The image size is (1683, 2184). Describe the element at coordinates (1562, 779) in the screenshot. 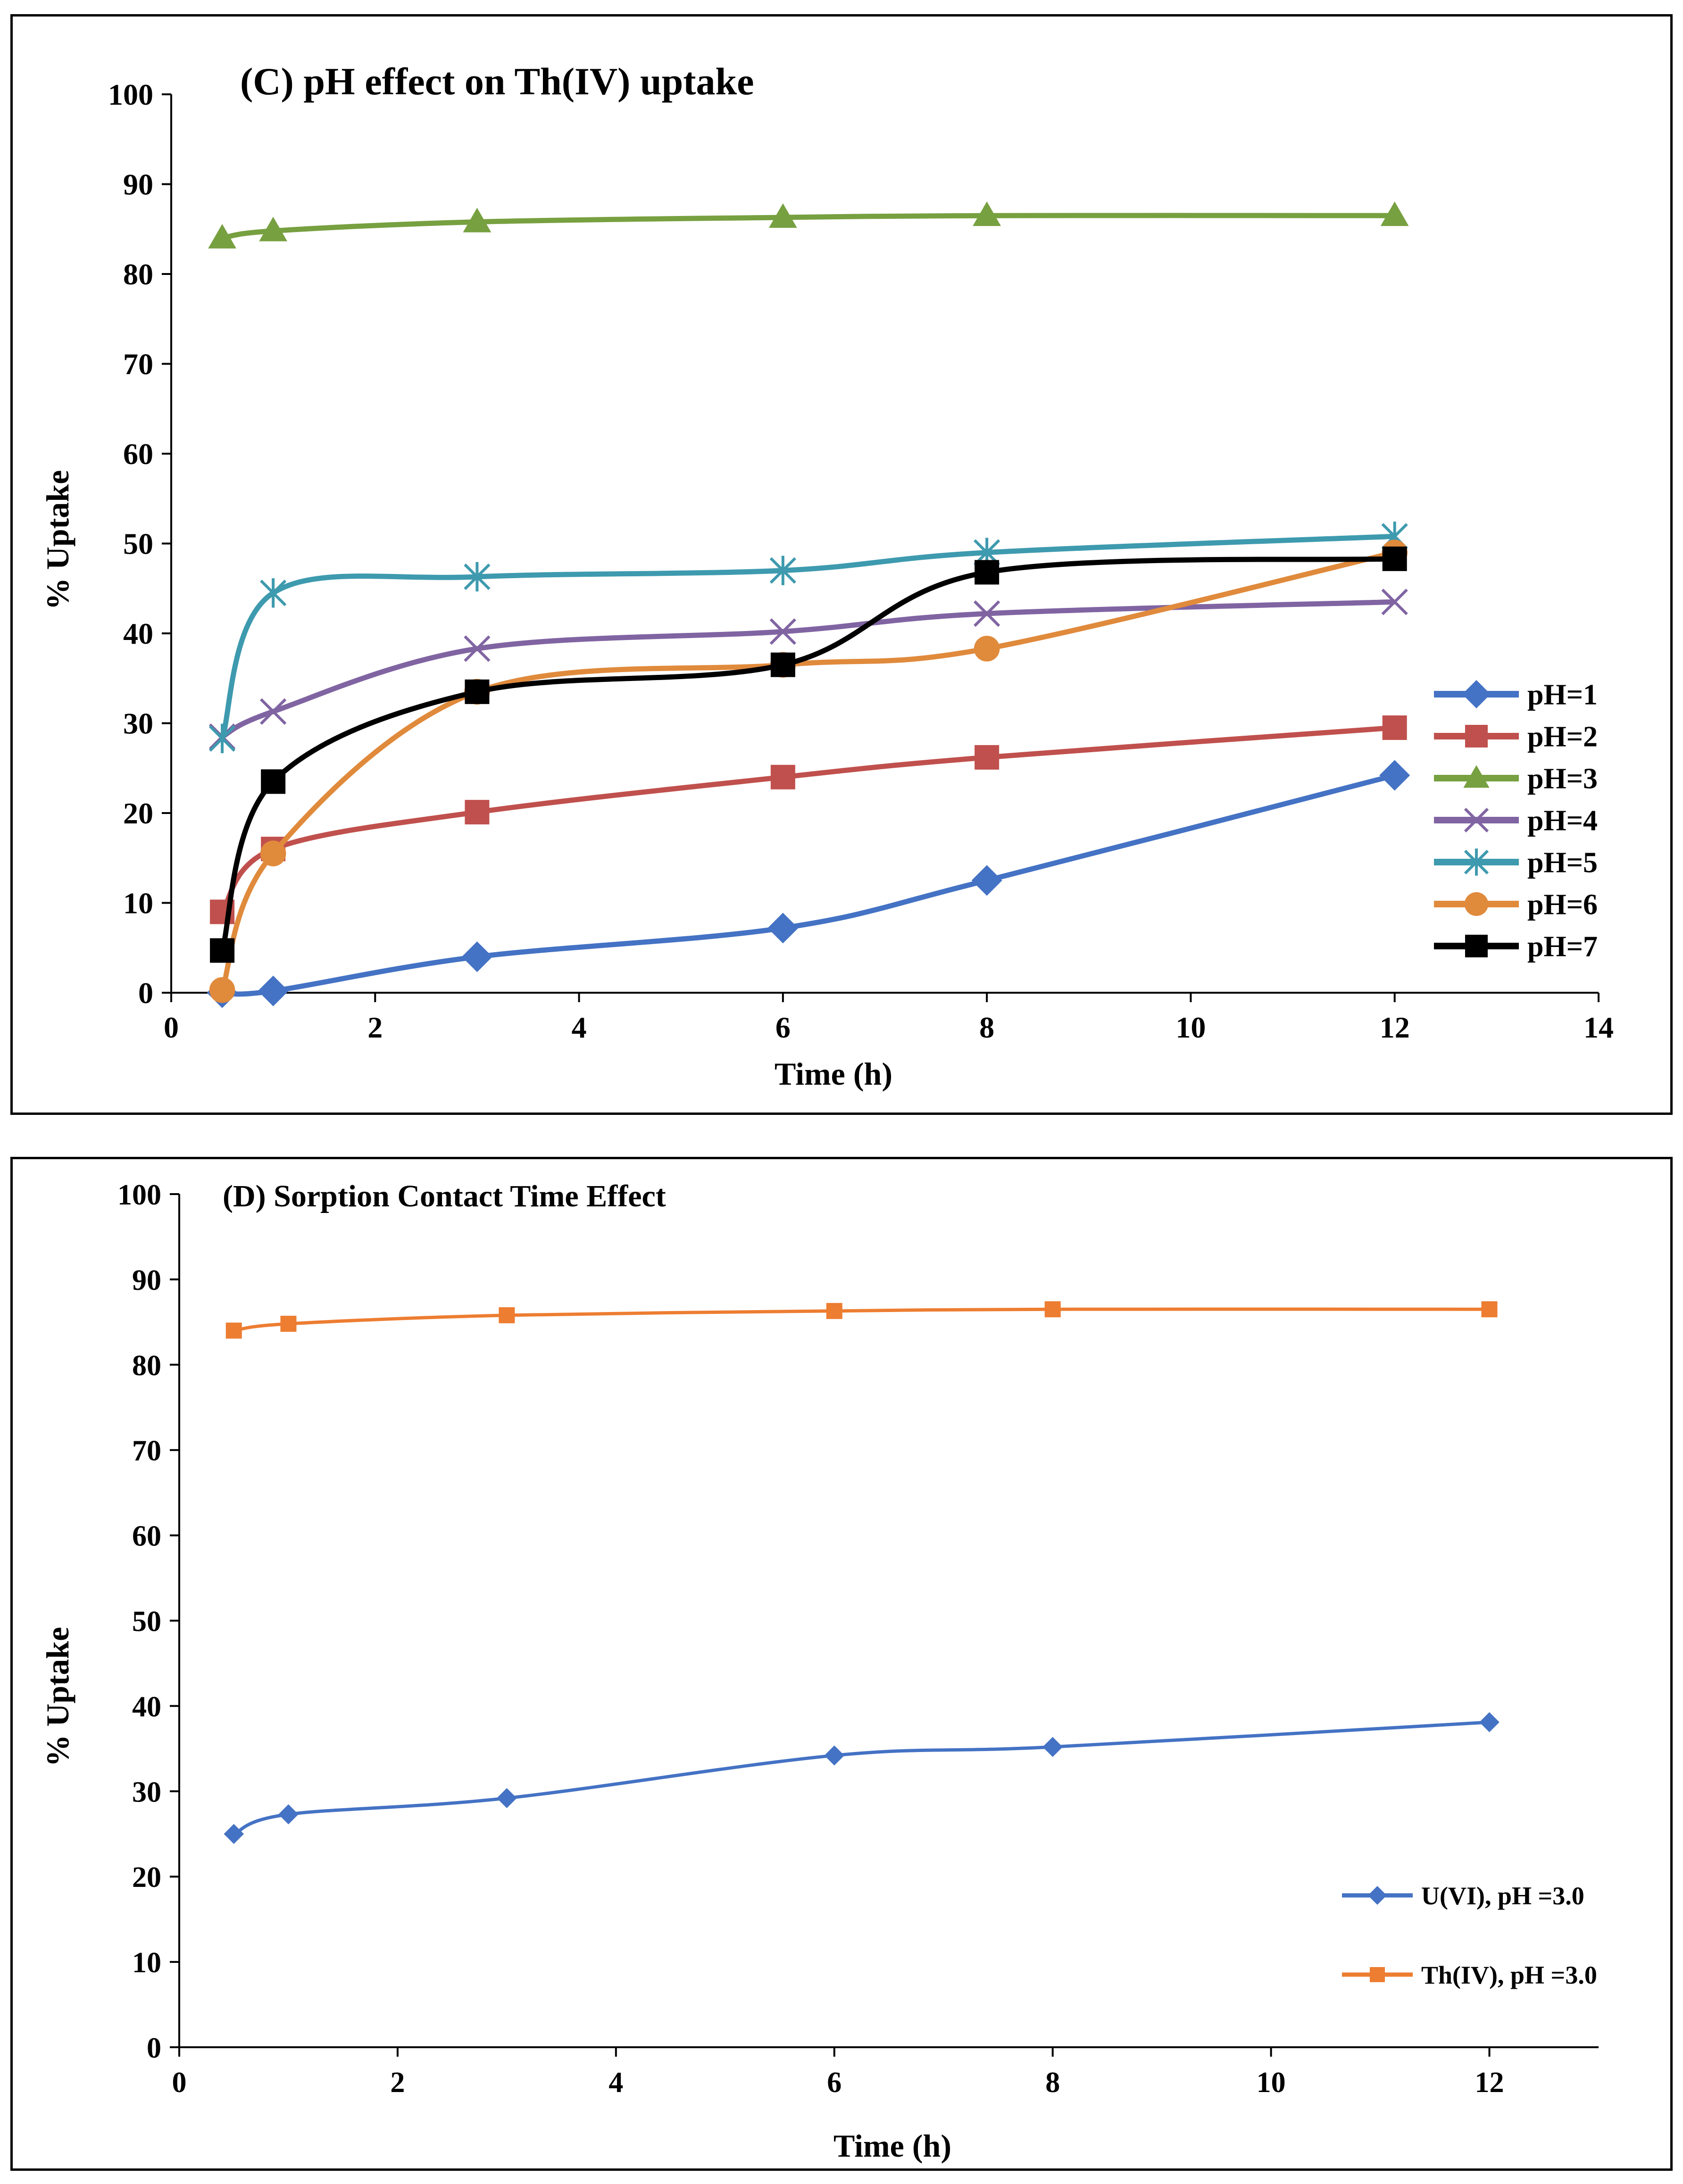

I see `chart-c-legend-label: pH=3` at that location.